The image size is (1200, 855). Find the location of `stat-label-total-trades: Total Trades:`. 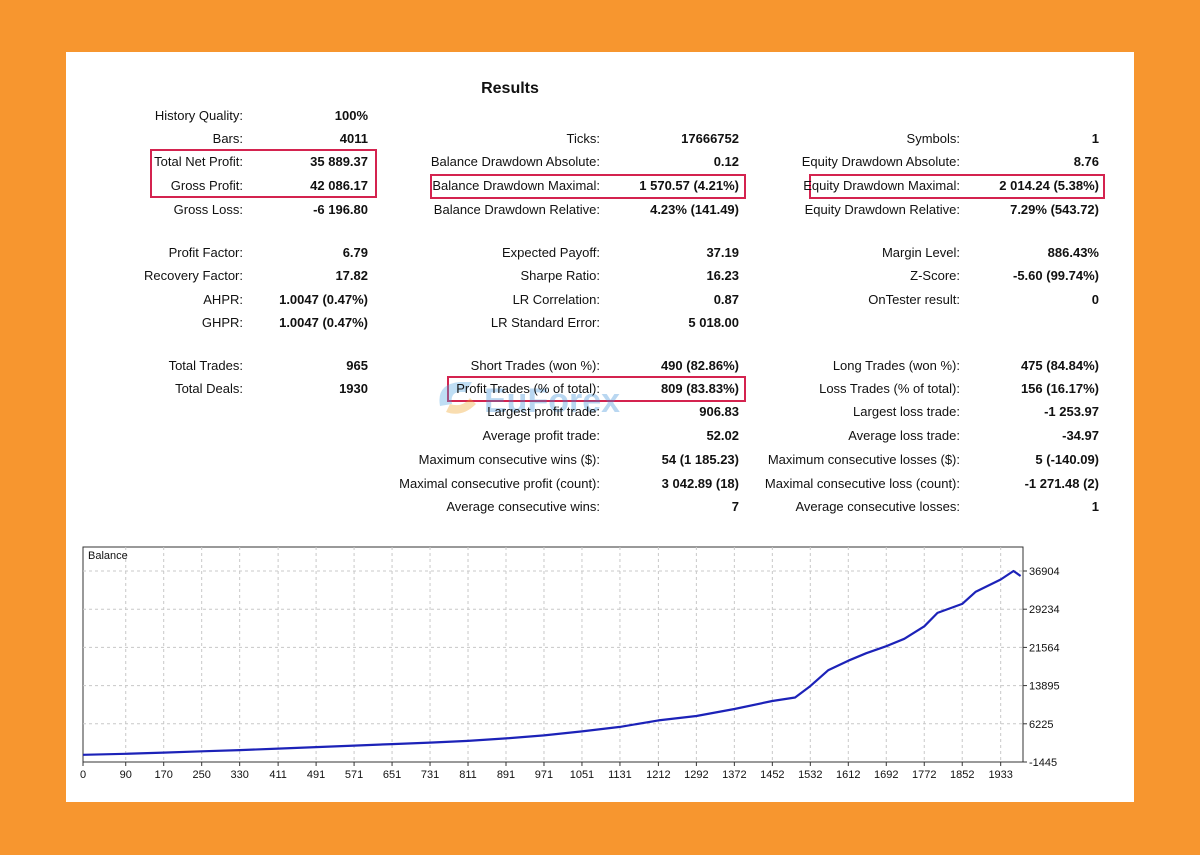

stat-label-total-trades: Total Trades: is located at coordinates (205, 365).